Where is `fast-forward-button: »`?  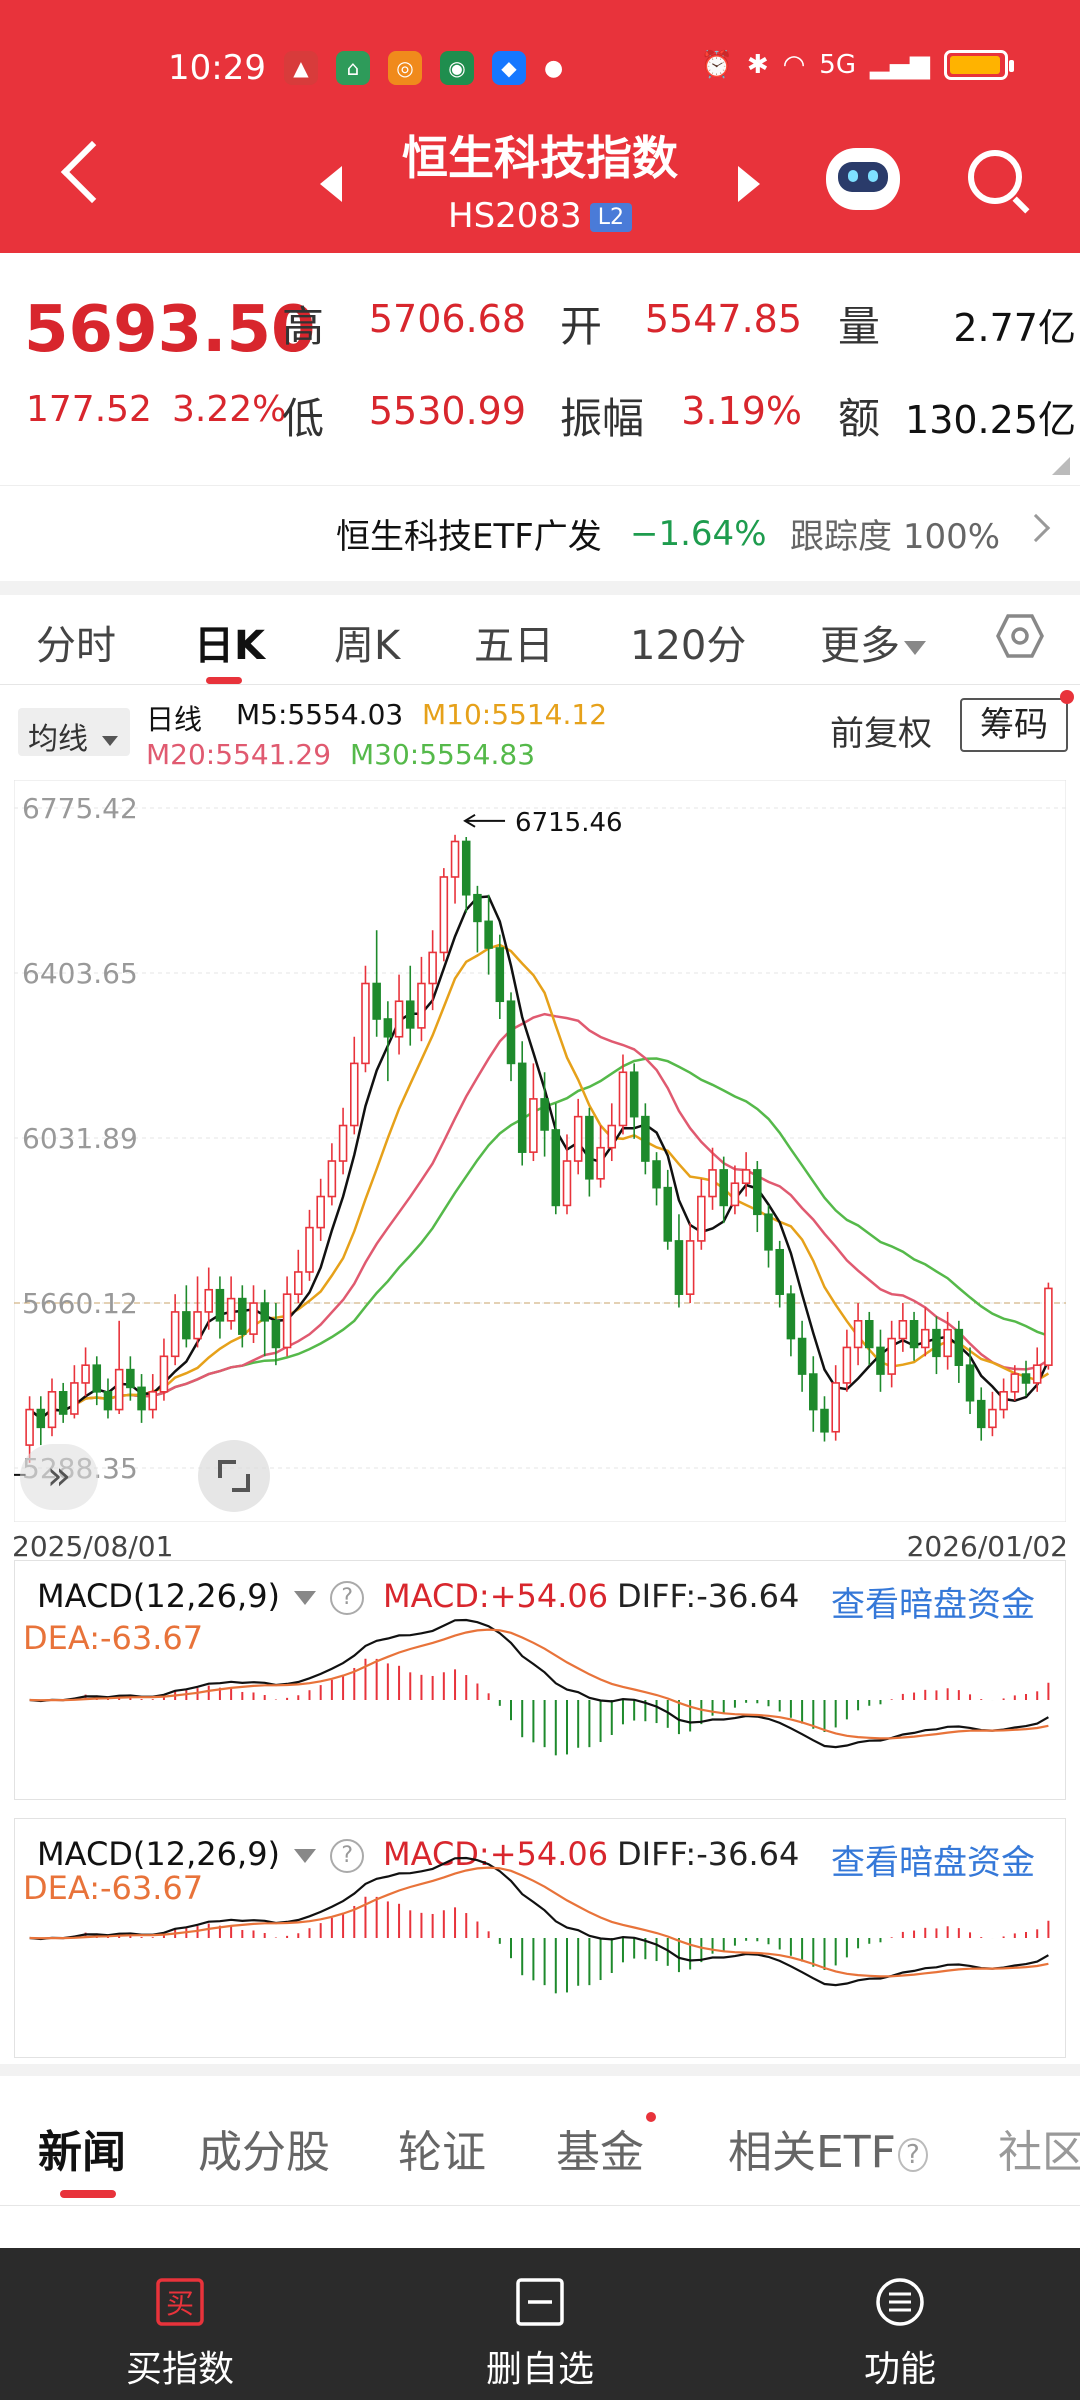
fast-forward-button: » is located at coordinates (59, 1477).